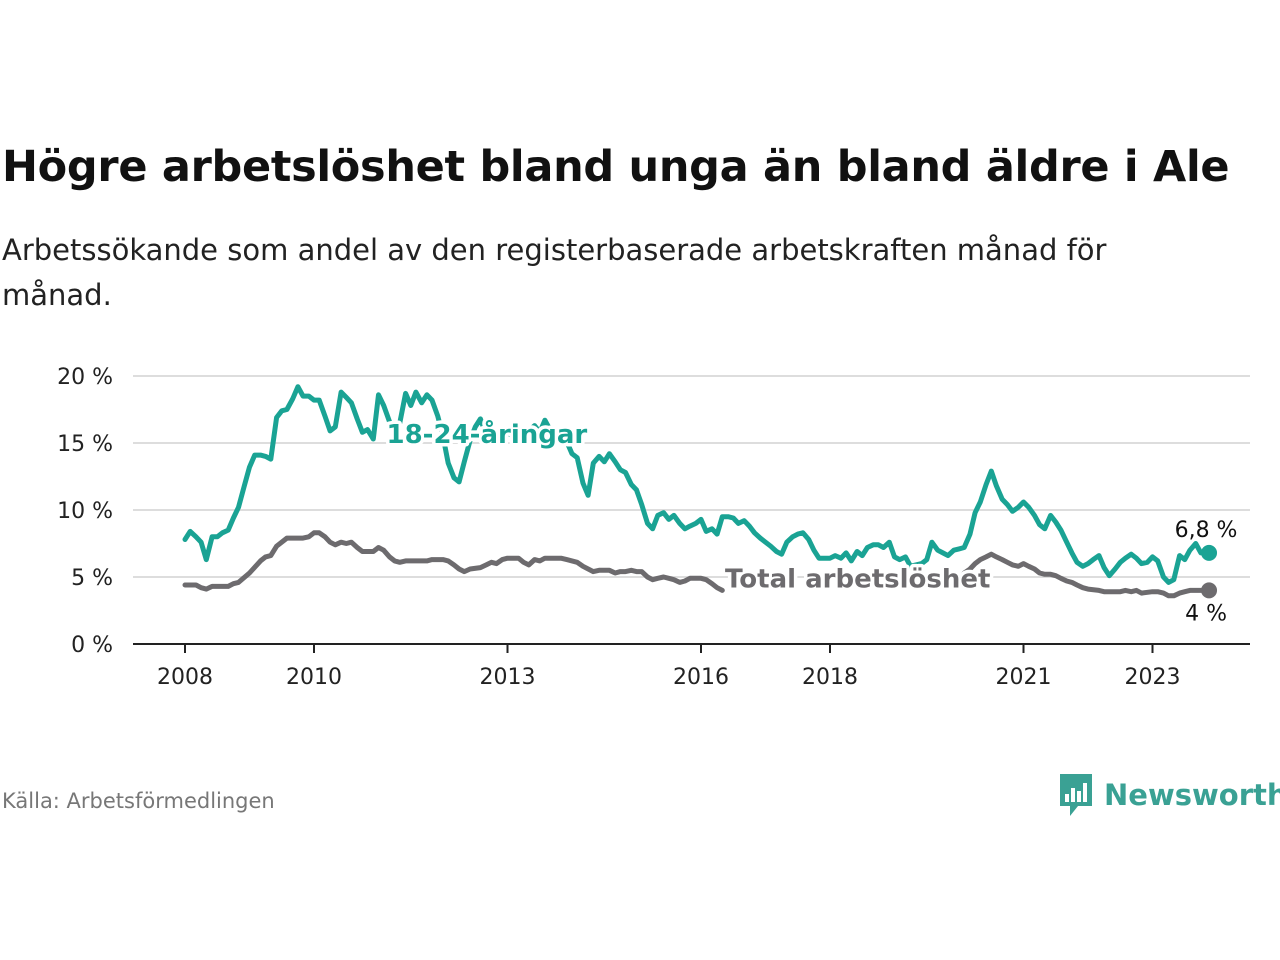  I want to click on x-tick-label: 2013, so click(508, 677).